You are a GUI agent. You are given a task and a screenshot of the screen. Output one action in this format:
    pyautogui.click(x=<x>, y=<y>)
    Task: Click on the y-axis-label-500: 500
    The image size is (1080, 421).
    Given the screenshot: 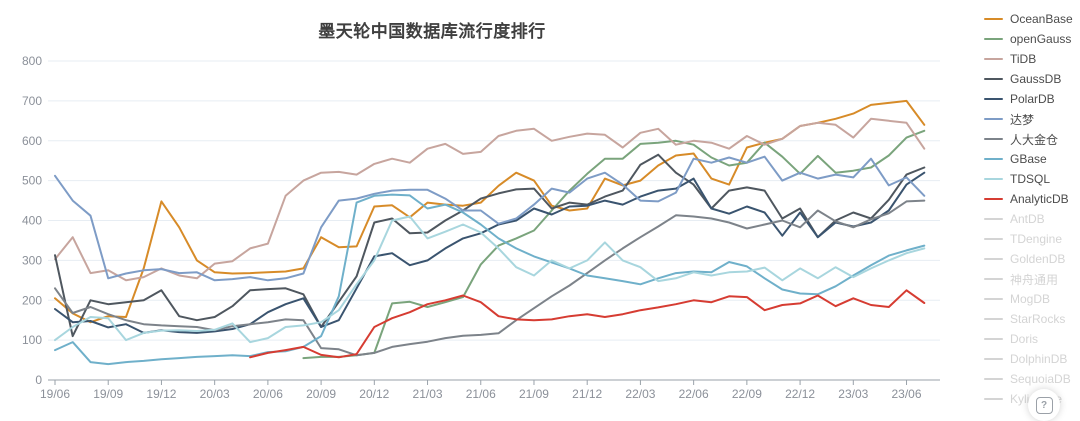 What is the action you would take?
    pyautogui.click(x=32, y=181)
    